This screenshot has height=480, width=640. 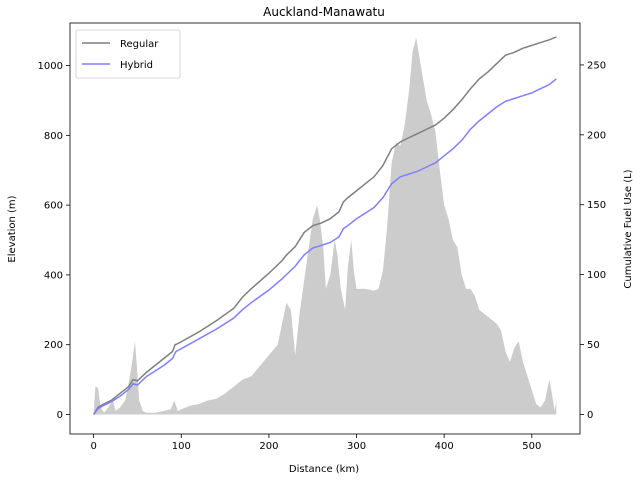 What do you see at coordinates (181, 446) in the screenshot?
I see `x-tick-label: 100` at bounding box center [181, 446].